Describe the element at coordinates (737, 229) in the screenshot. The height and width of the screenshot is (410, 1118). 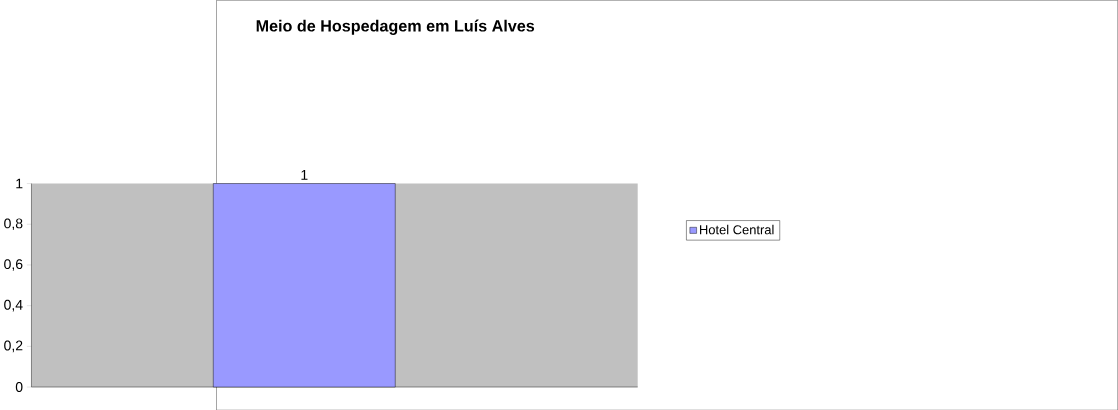
I see `legend-label: Hotel Central` at that location.